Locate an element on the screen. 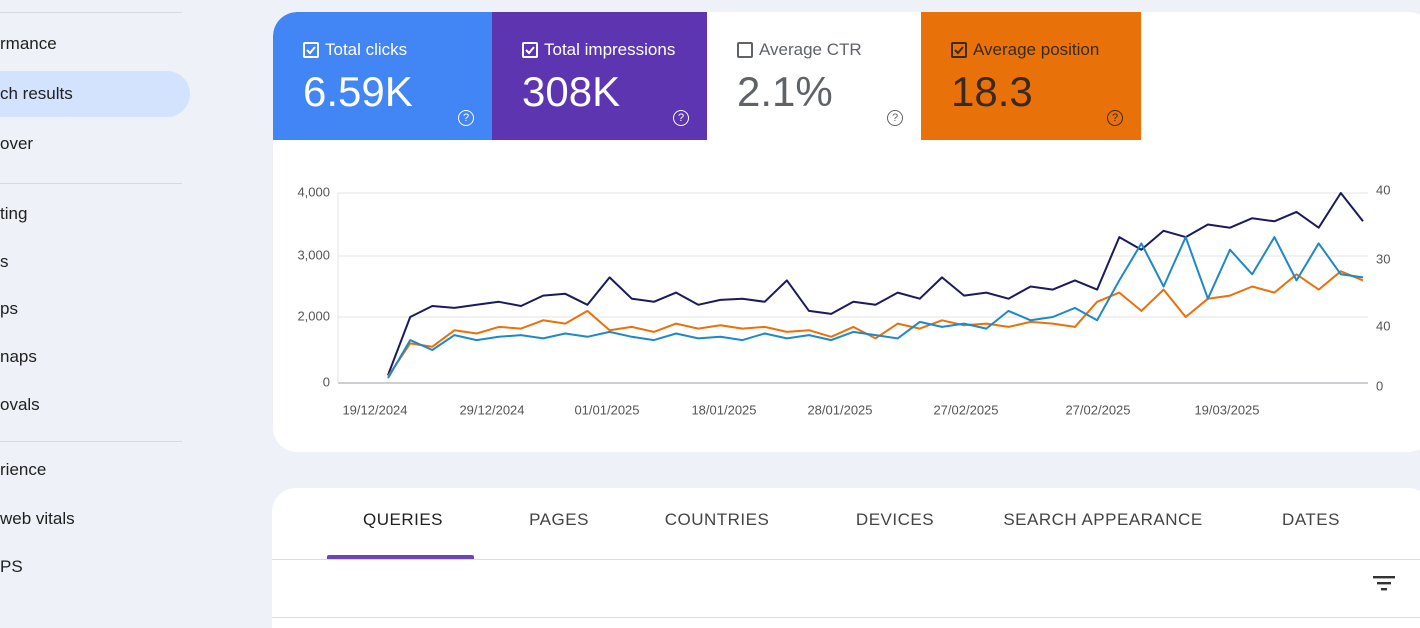 The height and width of the screenshot is (628, 1420). x-tick-label: 19/12/2024 is located at coordinates (374, 409).